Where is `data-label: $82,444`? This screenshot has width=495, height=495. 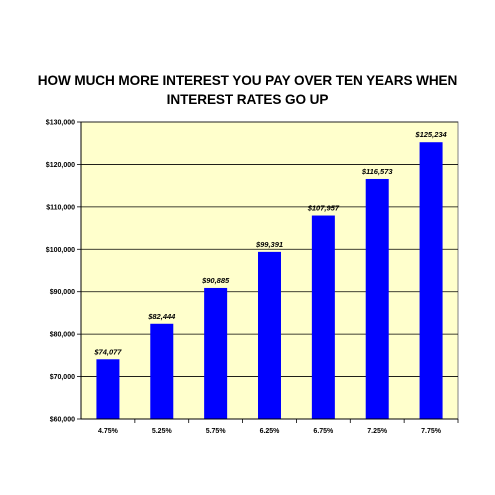
data-label: $82,444 is located at coordinates (161, 316).